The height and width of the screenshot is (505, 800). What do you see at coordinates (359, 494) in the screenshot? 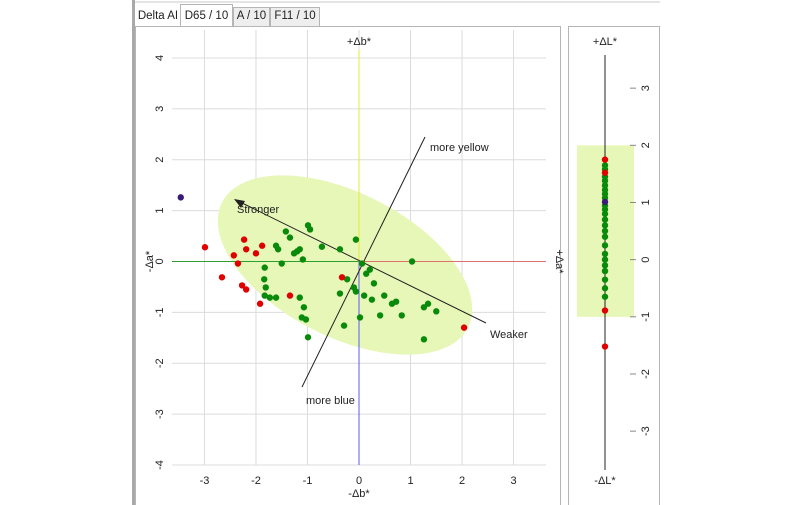
I see `axis-label-bottom: -Δb*` at bounding box center [359, 494].